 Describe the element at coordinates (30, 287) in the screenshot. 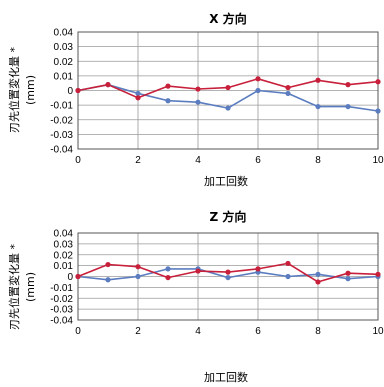

I see `y-axis-unit-z: (mm)` at that location.